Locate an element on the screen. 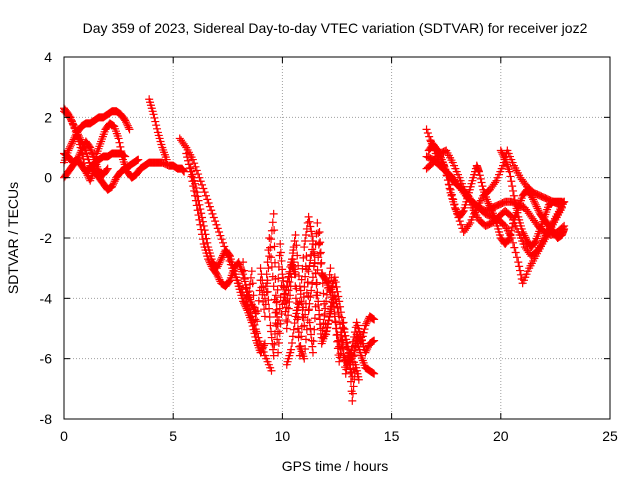 This screenshot has width=640, height=480. y-tick-label: -8 is located at coordinates (46, 419).